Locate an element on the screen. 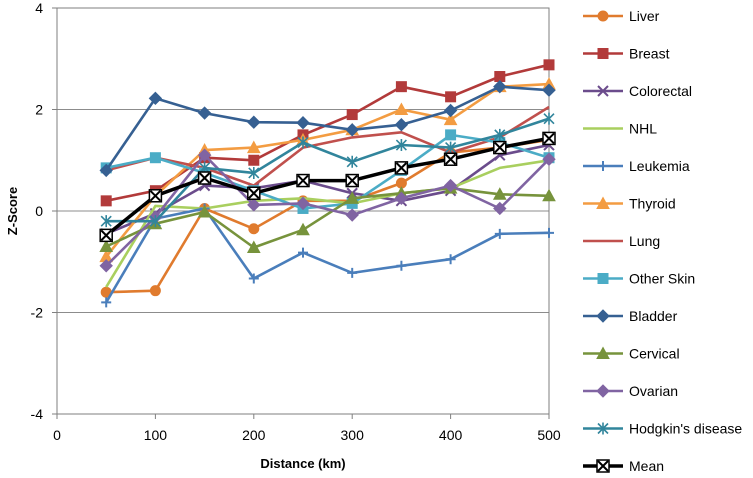  legend-marker-thyroid is located at coordinates (603, 202).